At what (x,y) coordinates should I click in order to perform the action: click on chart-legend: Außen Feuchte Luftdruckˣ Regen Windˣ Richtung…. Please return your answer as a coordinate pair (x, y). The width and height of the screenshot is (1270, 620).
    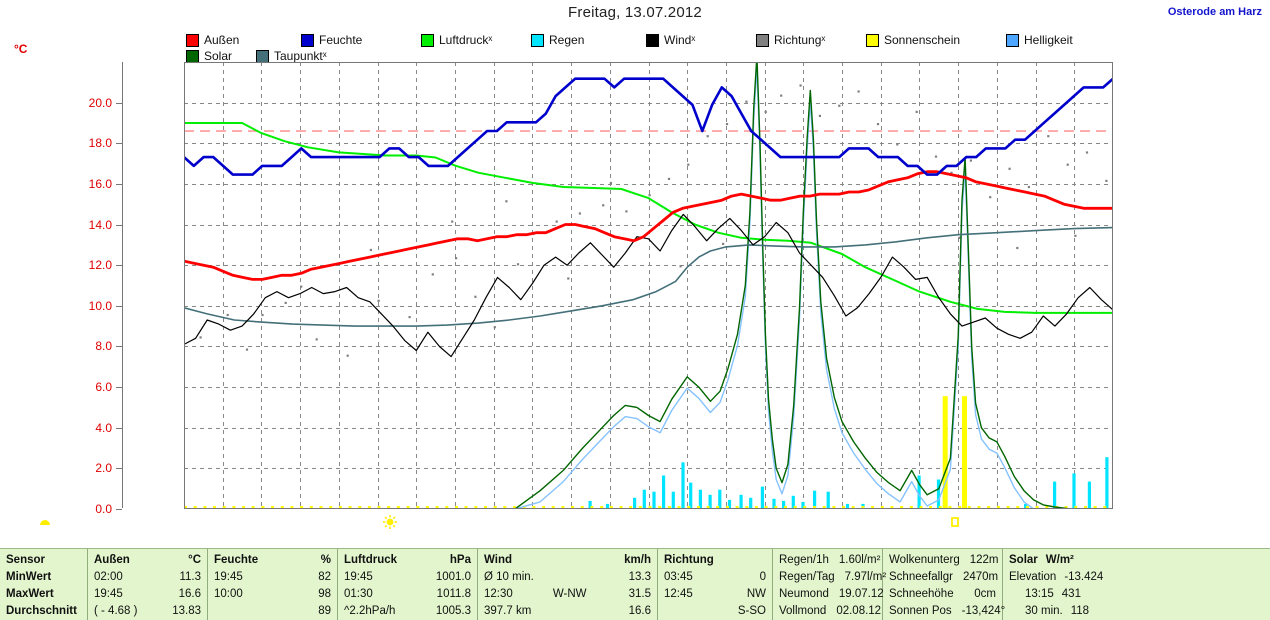
    Looking at the image, I should click on (651, 48).